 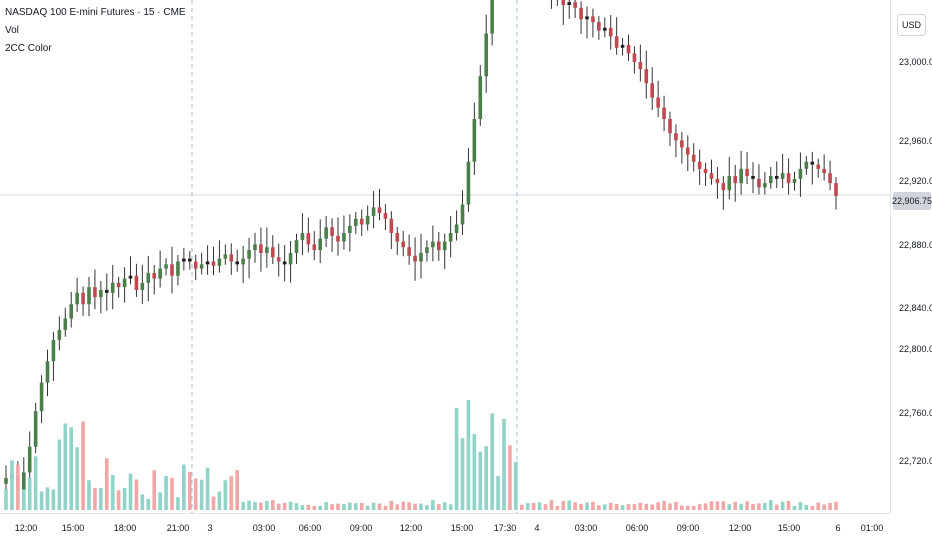 What do you see at coordinates (911, 25) in the screenshot?
I see `currency-button: USD` at bounding box center [911, 25].